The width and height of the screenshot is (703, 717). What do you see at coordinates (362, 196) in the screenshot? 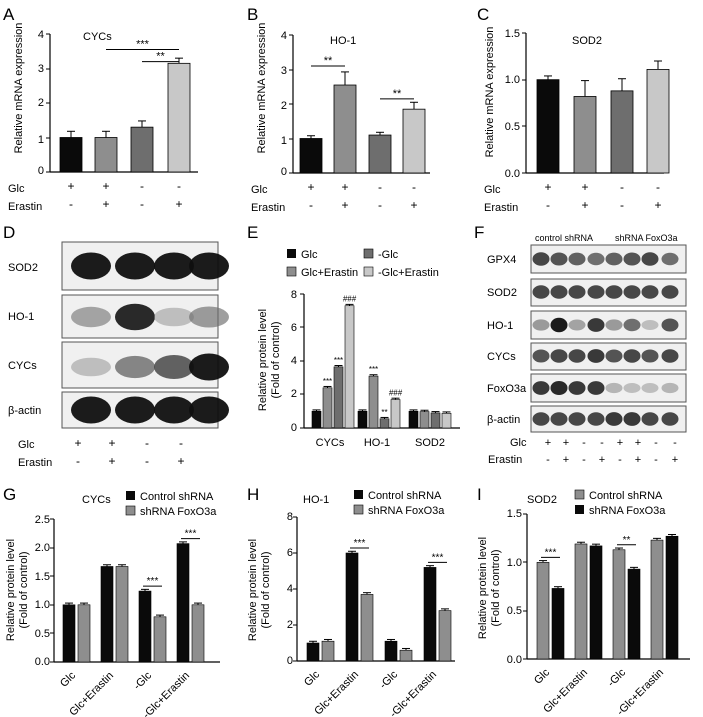
I see `chart-b-conditions: + + - - - + - +` at bounding box center [362, 196].